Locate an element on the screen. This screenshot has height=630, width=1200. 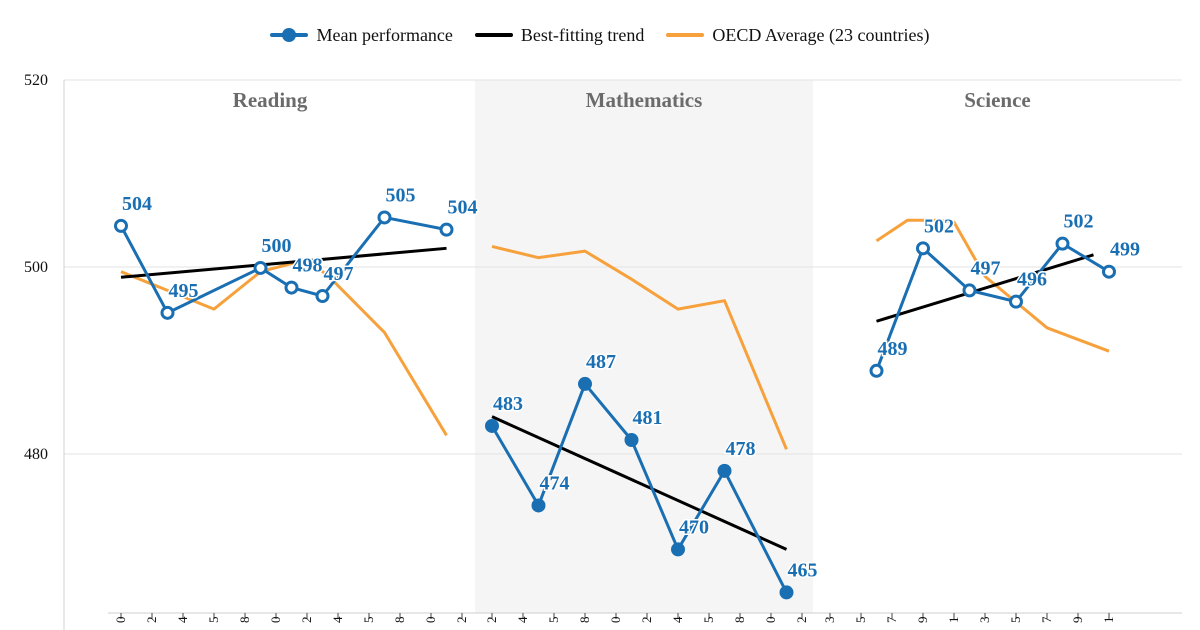
y-tick-label: 500 is located at coordinates (36, 267).